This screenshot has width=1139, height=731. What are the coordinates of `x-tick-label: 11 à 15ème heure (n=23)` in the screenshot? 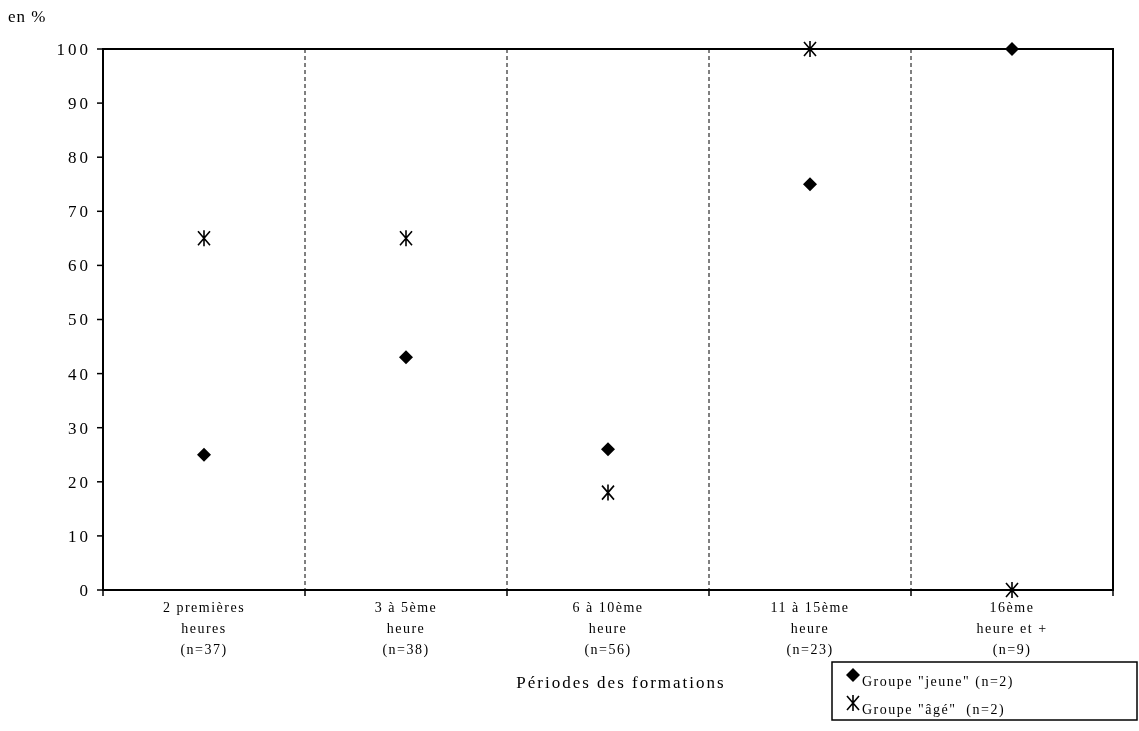 It's located at (810, 629).